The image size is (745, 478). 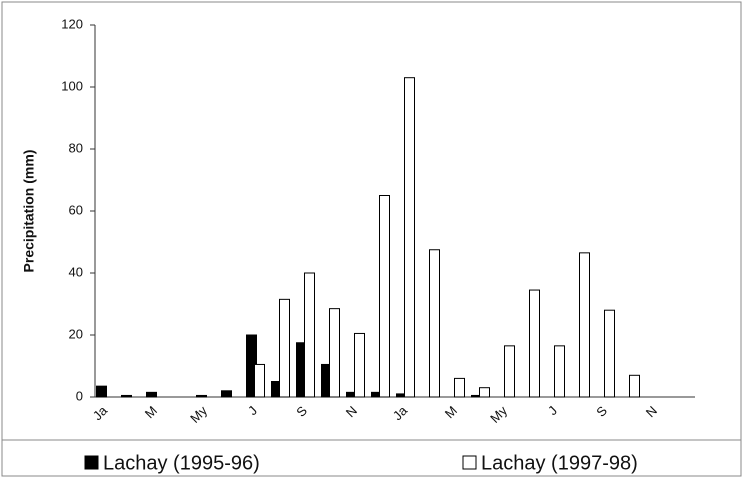 What do you see at coordinates (181, 463) in the screenshot?
I see `legend-label: Lachay (1995-96)` at bounding box center [181, 463].